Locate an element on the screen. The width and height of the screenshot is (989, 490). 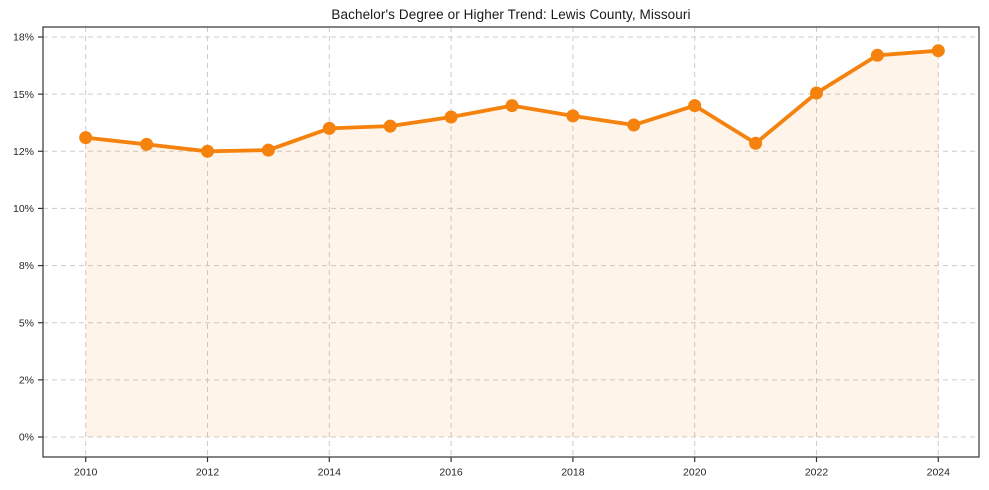
data-point-2018 is located at coordinates (573, 116).